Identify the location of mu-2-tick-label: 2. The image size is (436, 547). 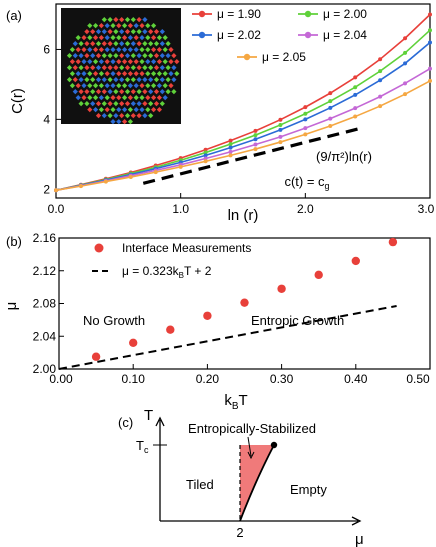
(239, 532).